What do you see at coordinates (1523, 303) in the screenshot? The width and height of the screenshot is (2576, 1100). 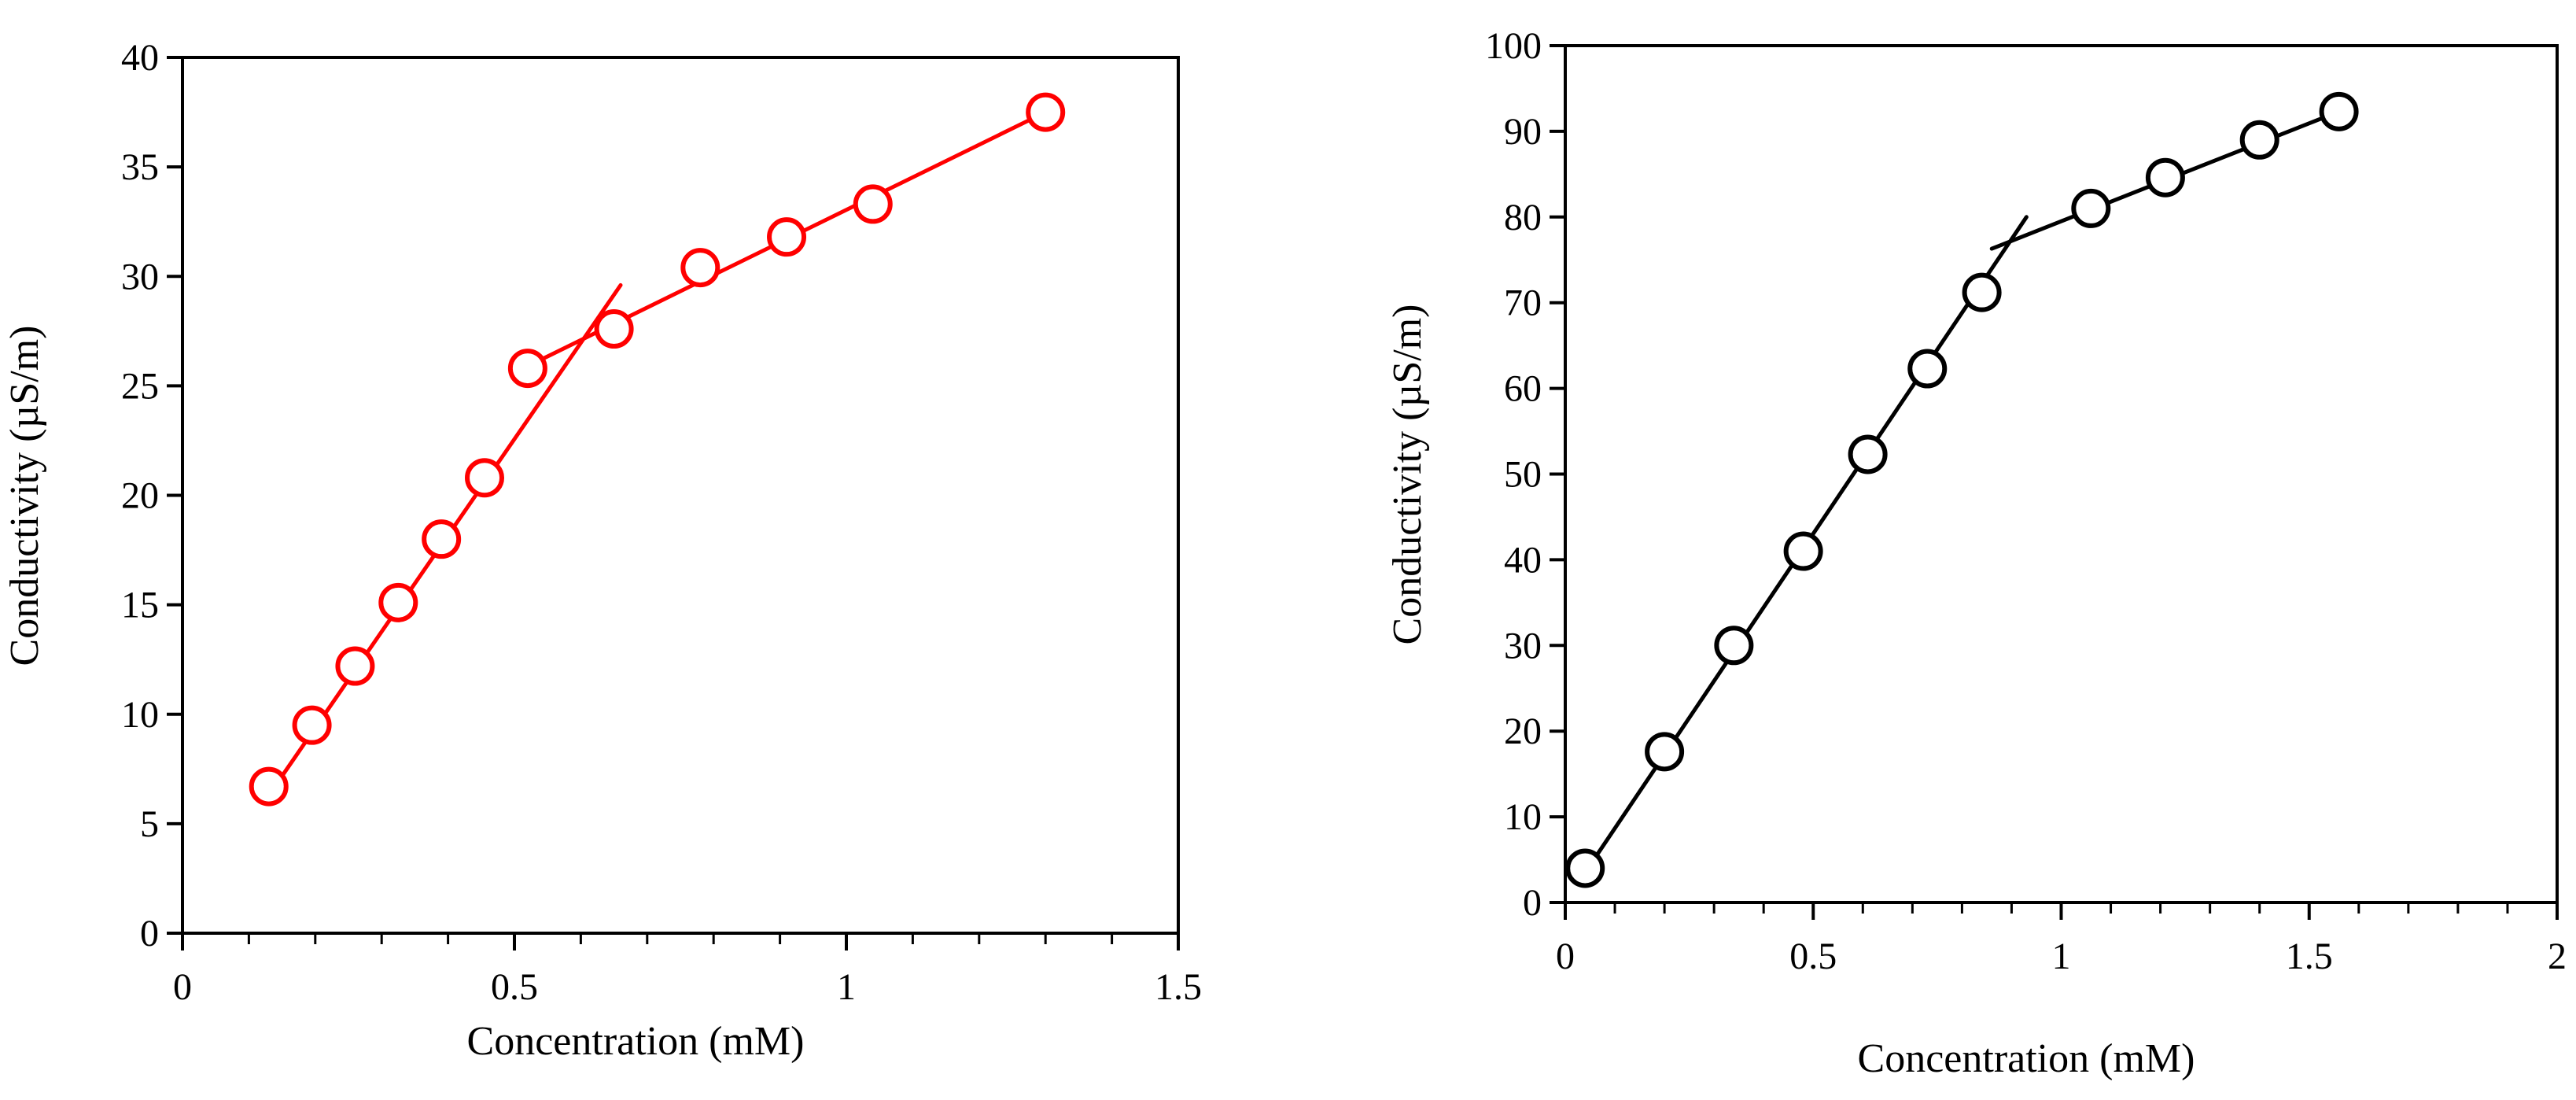 I see `right-chart-y-tick-label: 70` at bounding box center [1523, 303].